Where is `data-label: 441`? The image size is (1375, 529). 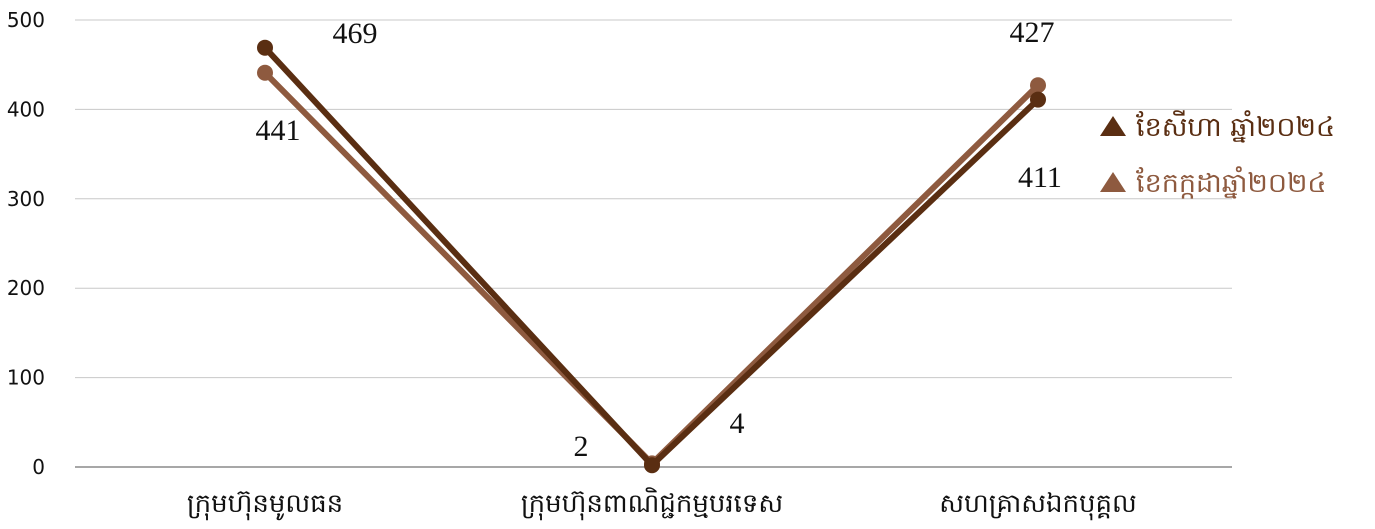 data-label: 441 is located at coordinates (278, 130).